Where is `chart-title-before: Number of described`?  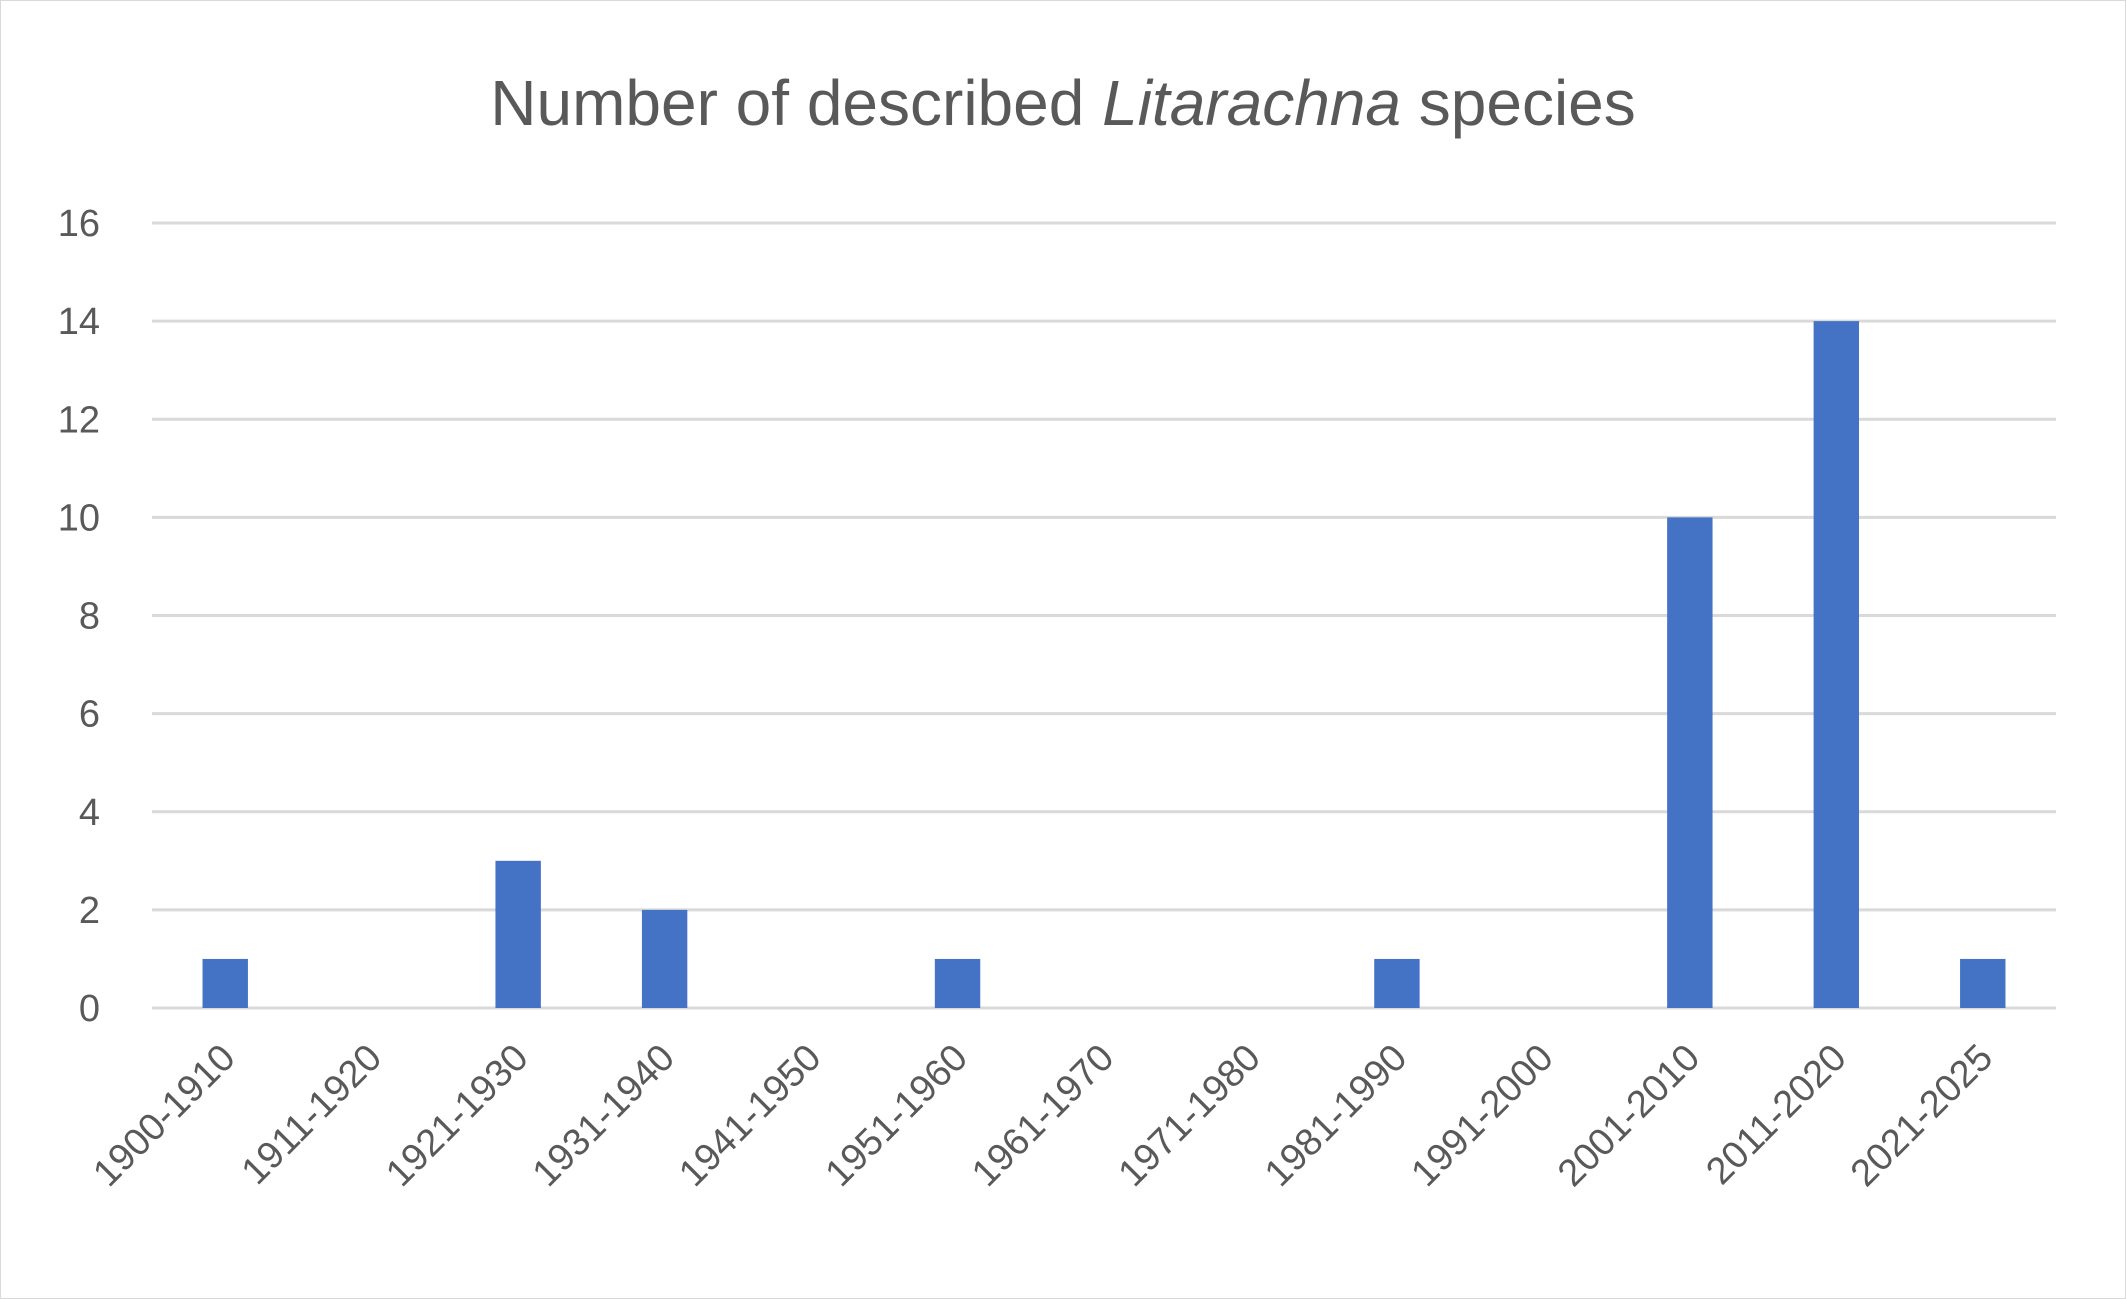
chart-title-before: Number of described is located at coordinates (796, 103).